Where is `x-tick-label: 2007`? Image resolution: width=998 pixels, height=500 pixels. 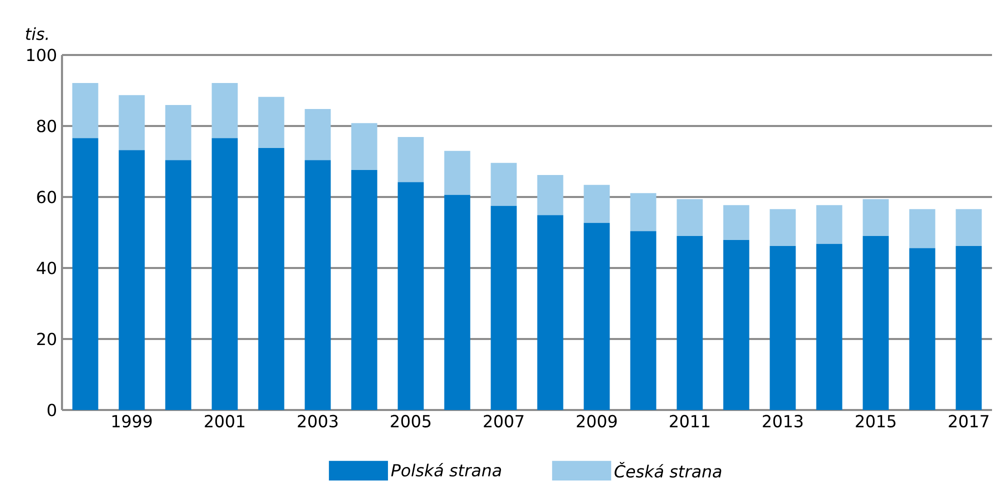
x-tick-label: 2007 is located at coordinates (504, 421).